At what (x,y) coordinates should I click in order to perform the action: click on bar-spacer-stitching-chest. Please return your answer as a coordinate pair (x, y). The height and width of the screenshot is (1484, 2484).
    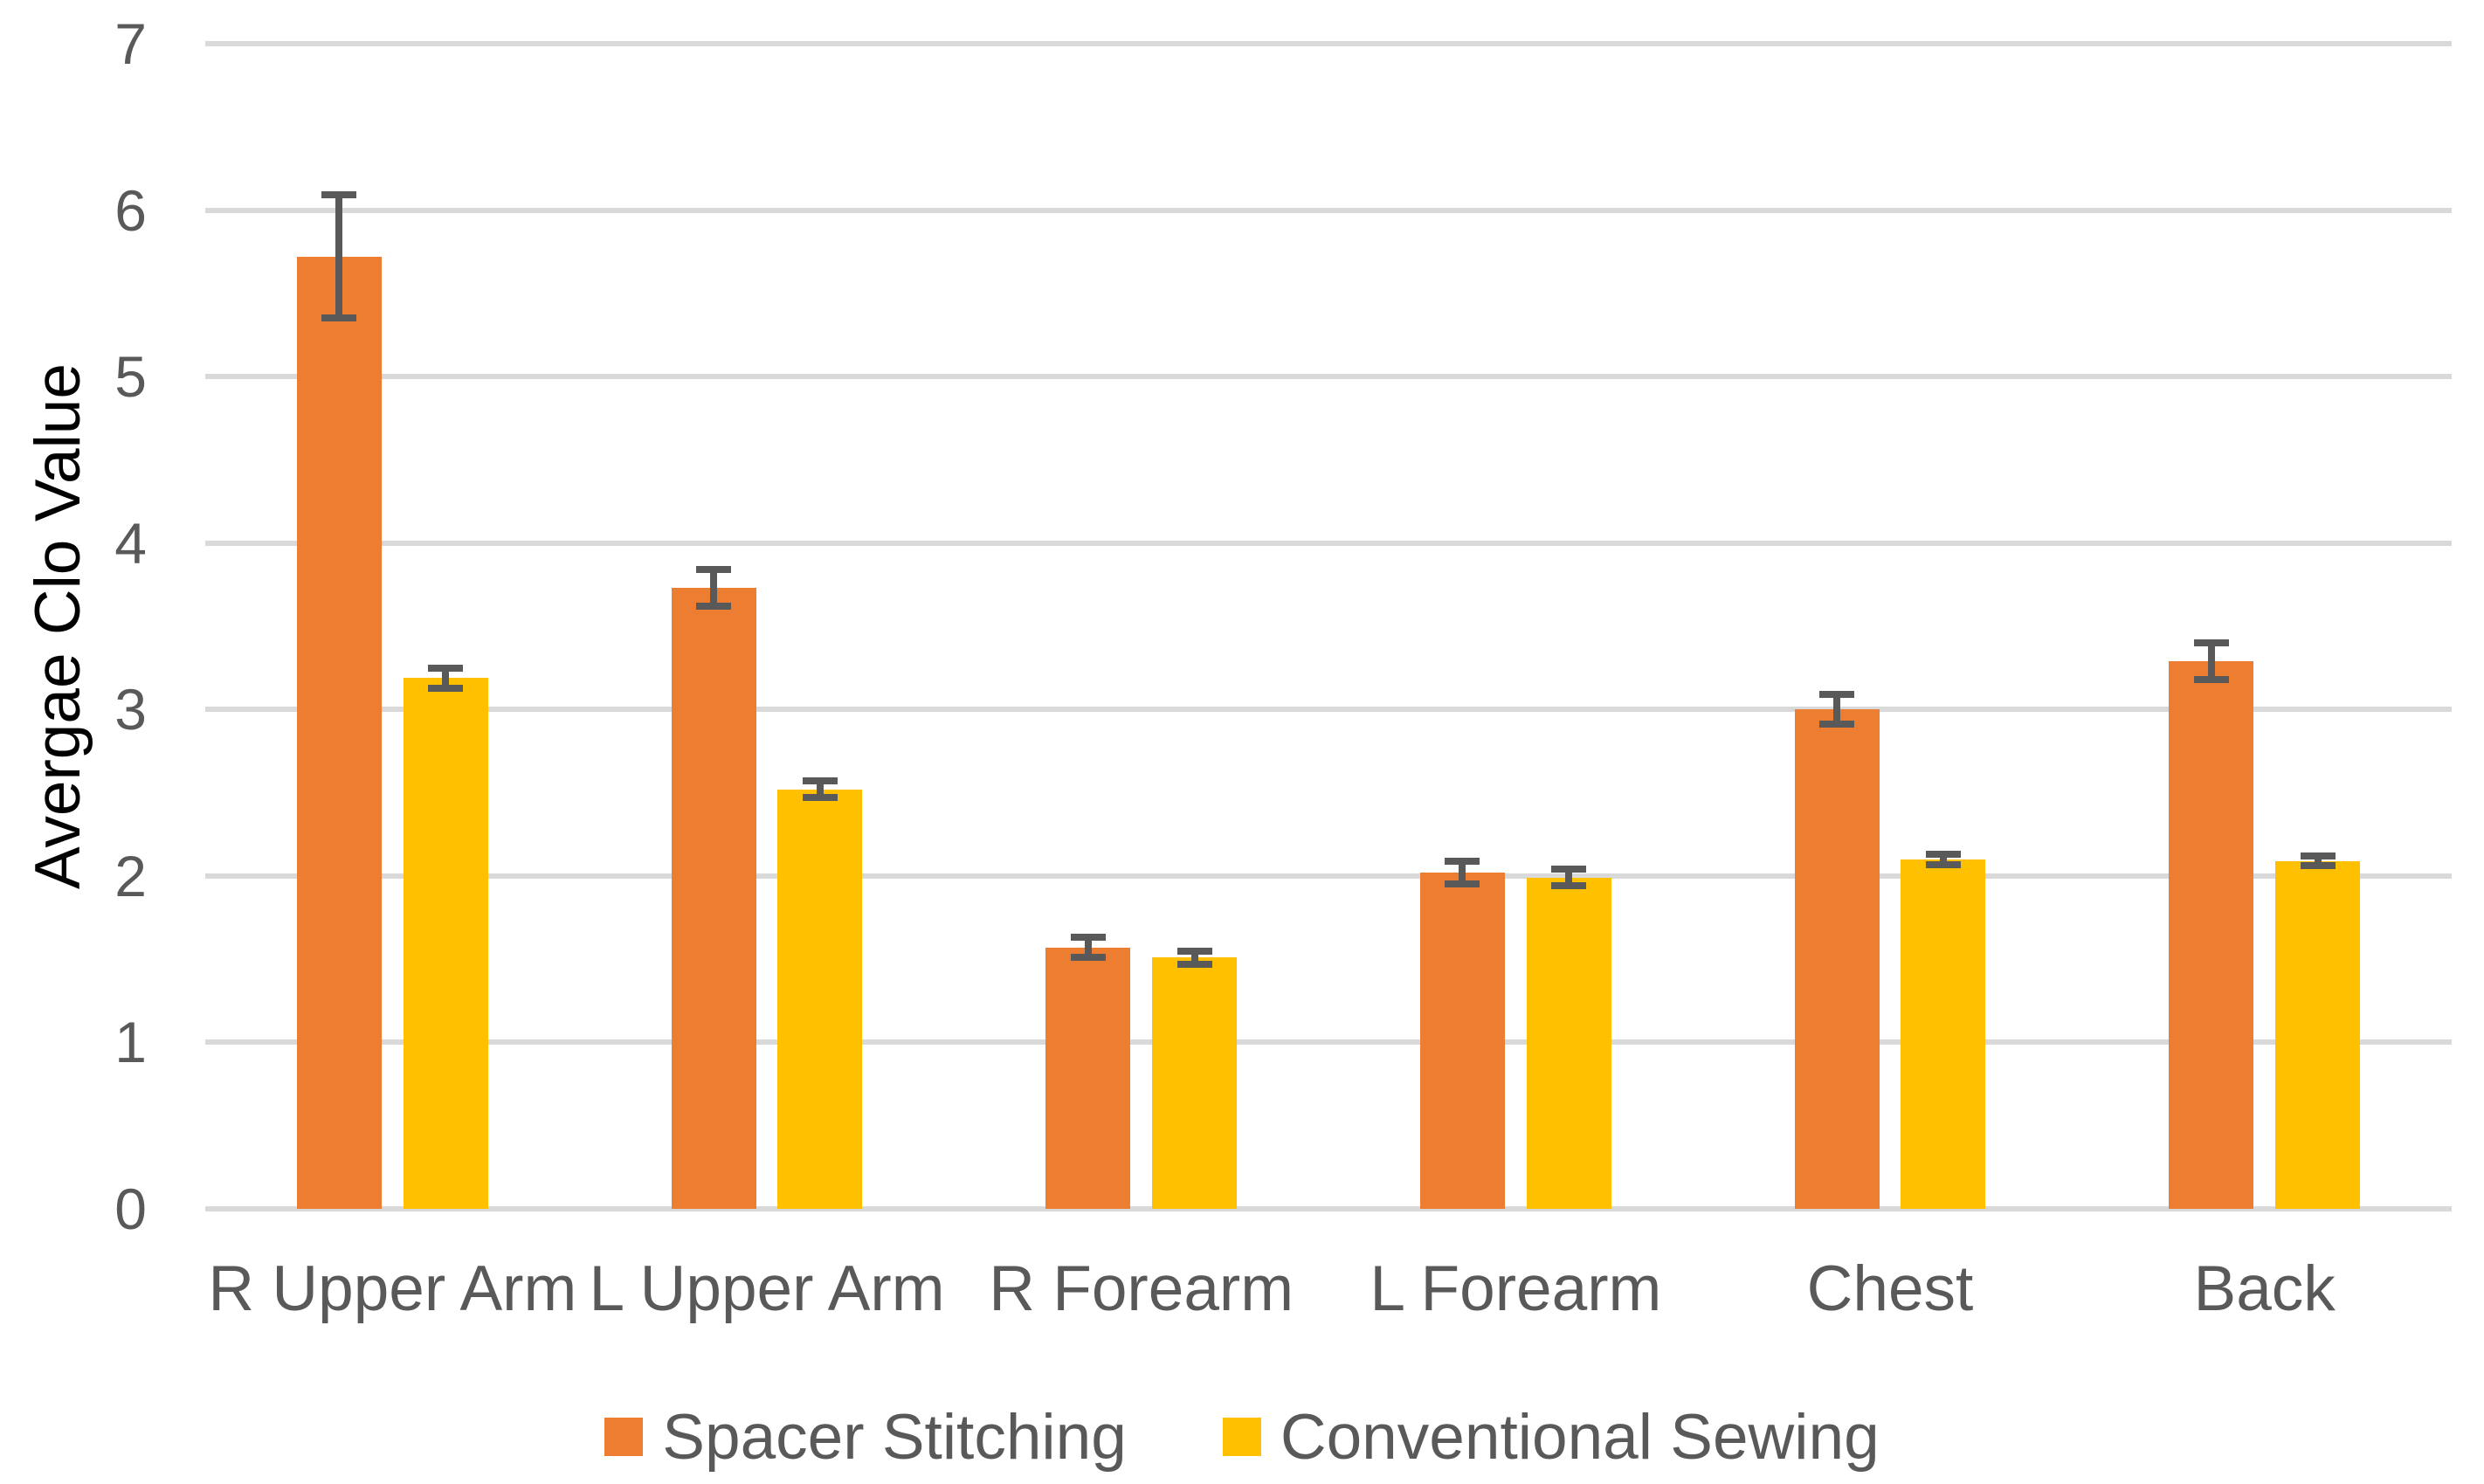
    Looking at the image, I should click on (1837, 959).